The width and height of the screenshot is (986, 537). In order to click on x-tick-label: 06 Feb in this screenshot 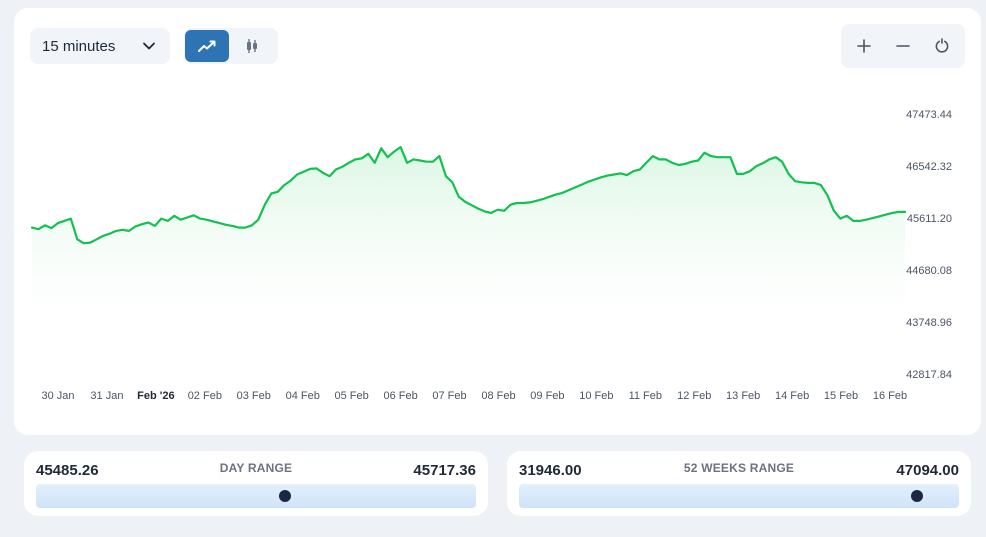, I will do `click(400, 396)`.